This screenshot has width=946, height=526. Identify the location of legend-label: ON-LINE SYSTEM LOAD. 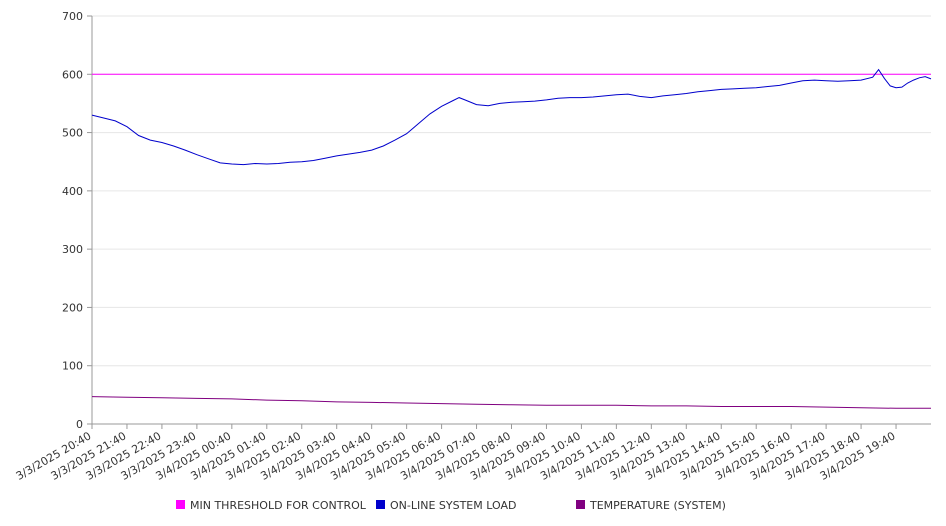
(453, 505).